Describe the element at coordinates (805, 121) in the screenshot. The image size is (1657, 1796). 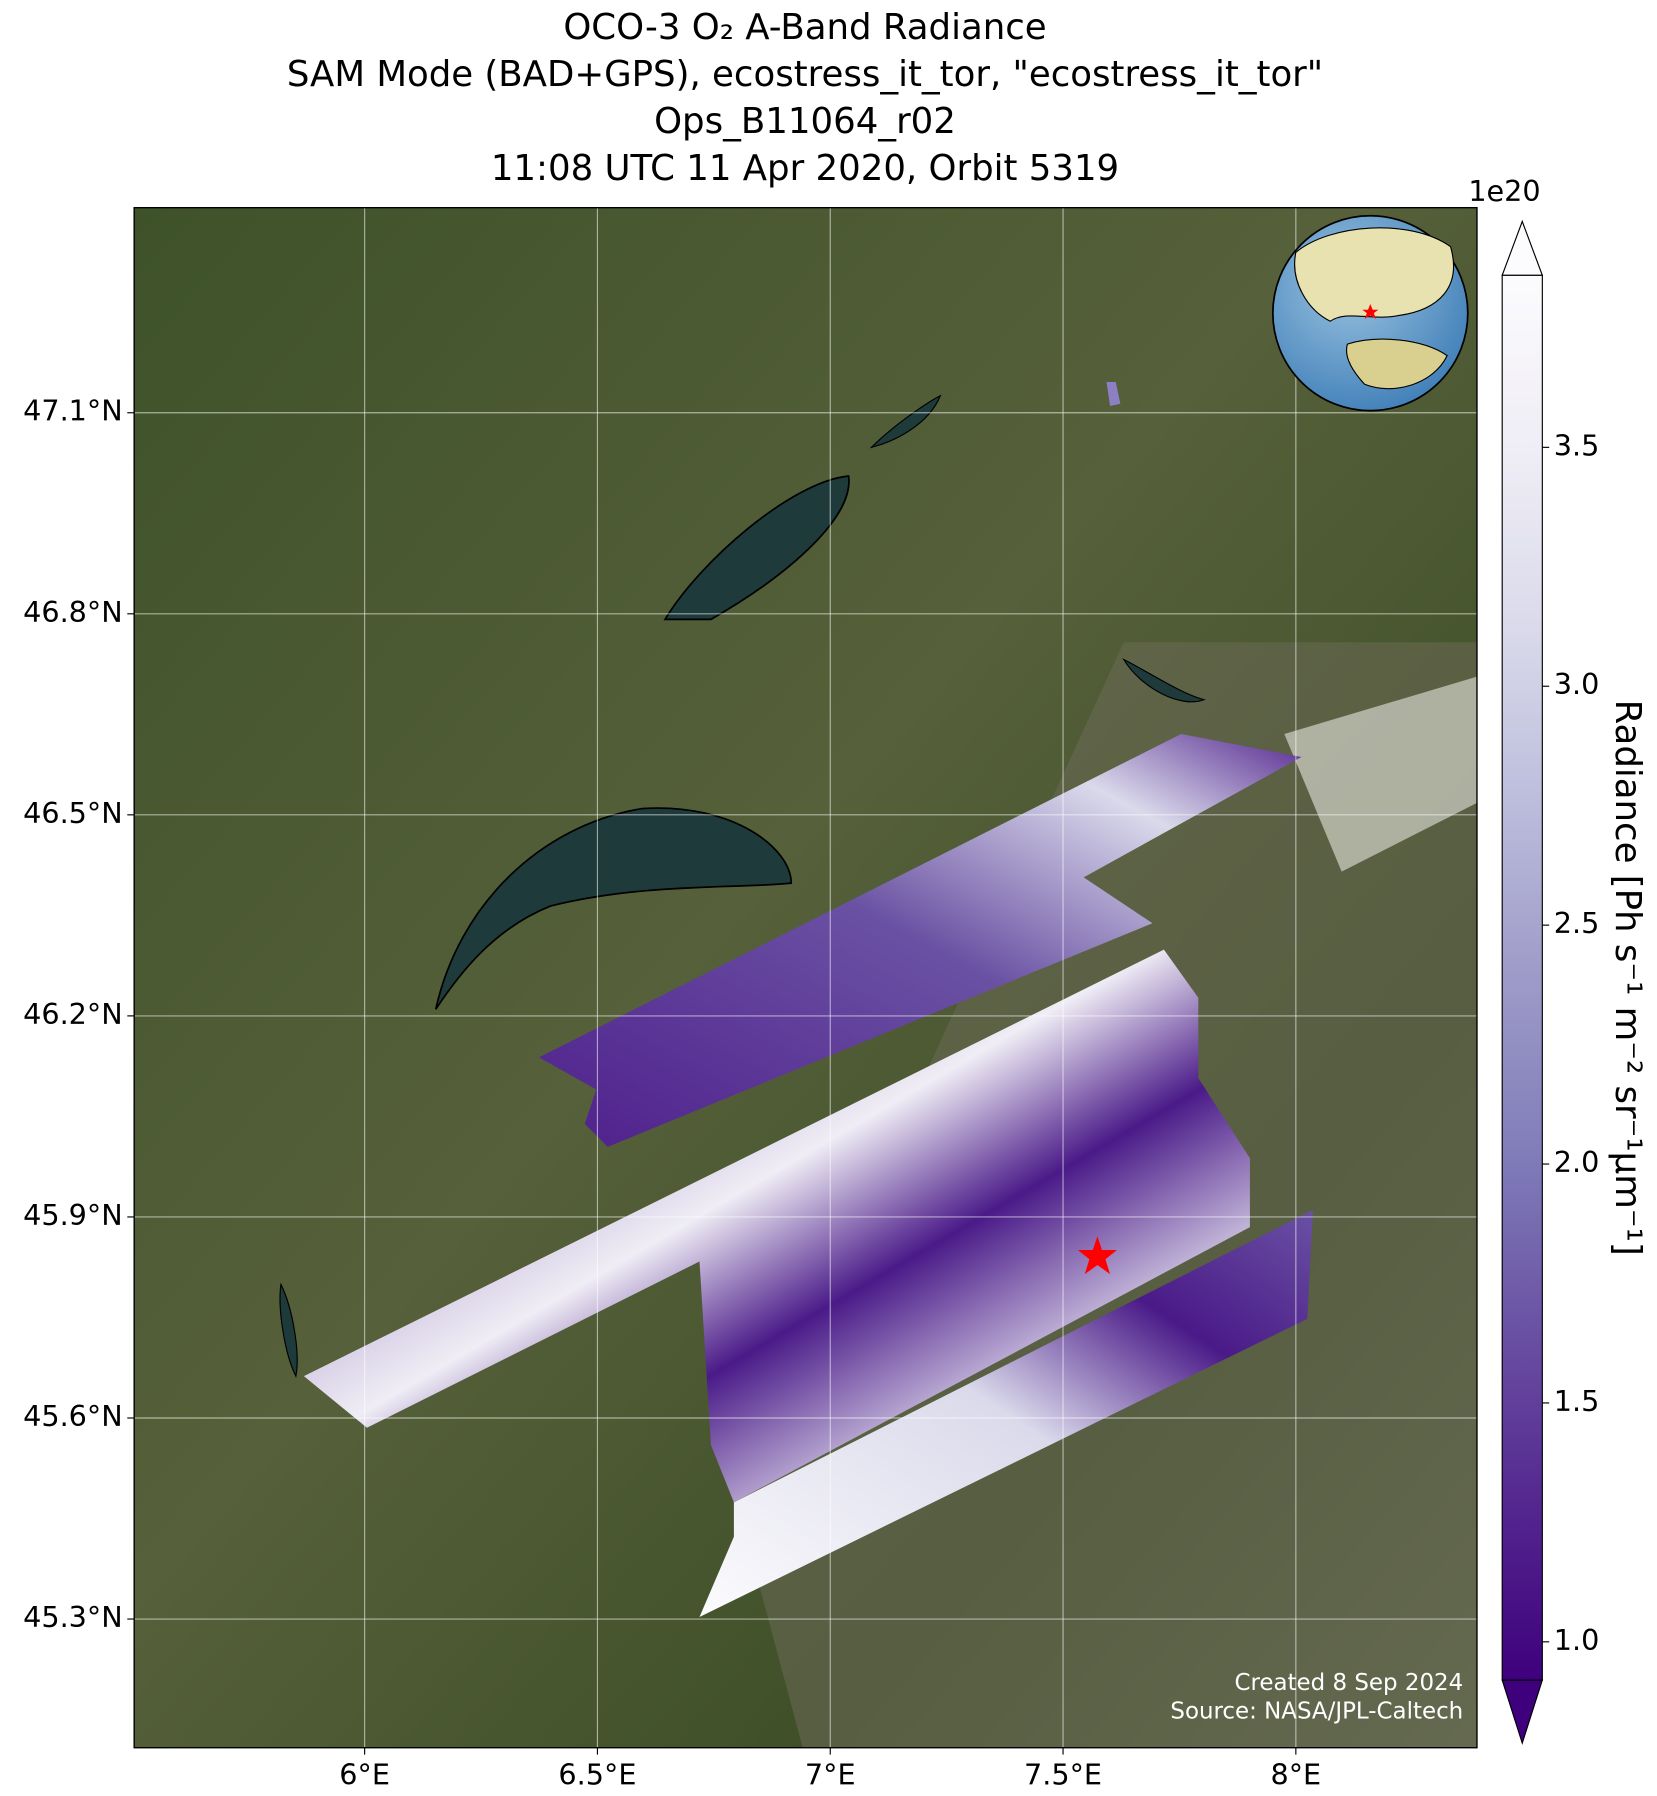
I see `title-line: Ops_B11064_r02` at that location.